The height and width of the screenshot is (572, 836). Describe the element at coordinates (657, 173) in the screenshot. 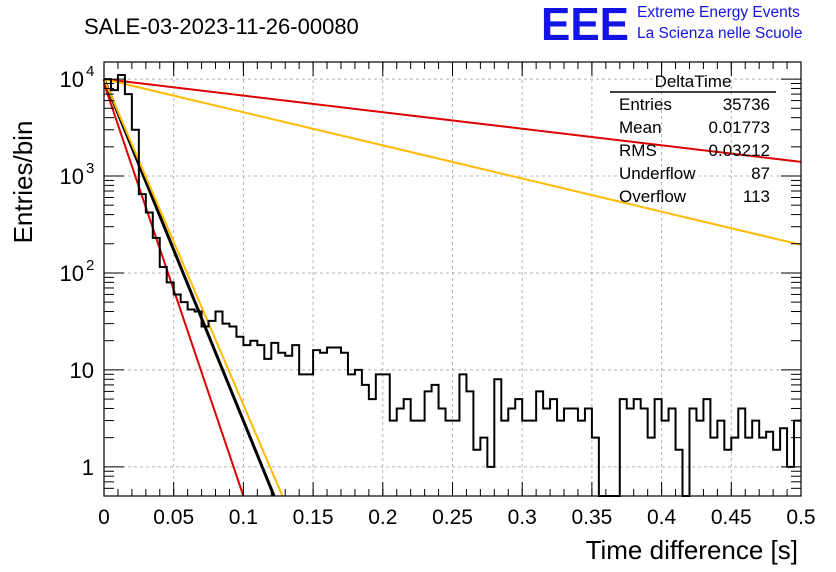

I see `stats-row-label: Underflow` at that location.